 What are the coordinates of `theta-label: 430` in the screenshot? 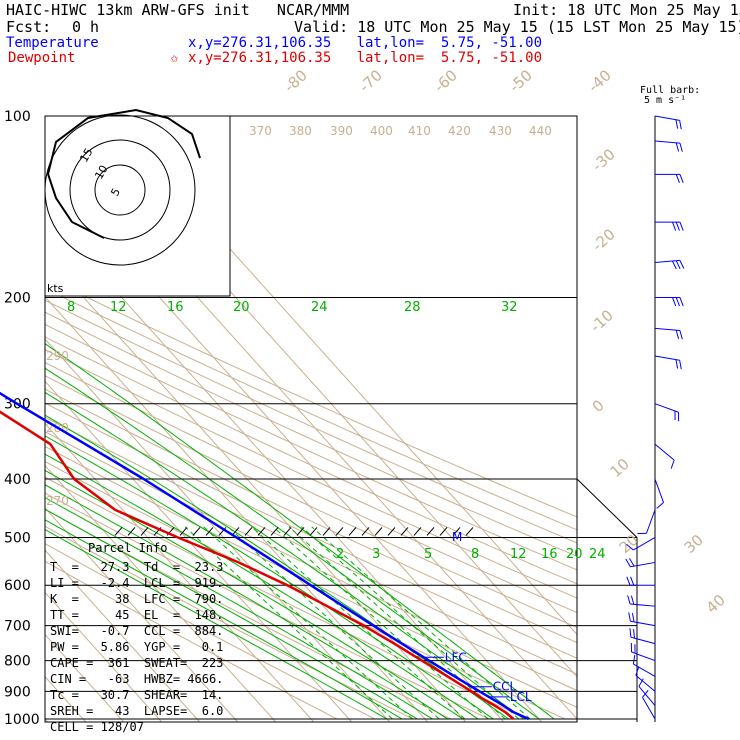 It's located at (500, 131).